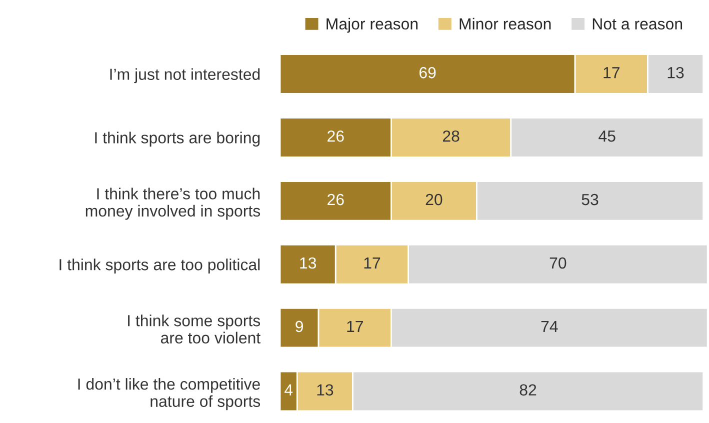 The height and width of the screenshot is (423, 709). I want to click on legend-label: Minor reason, so click(505, 24).